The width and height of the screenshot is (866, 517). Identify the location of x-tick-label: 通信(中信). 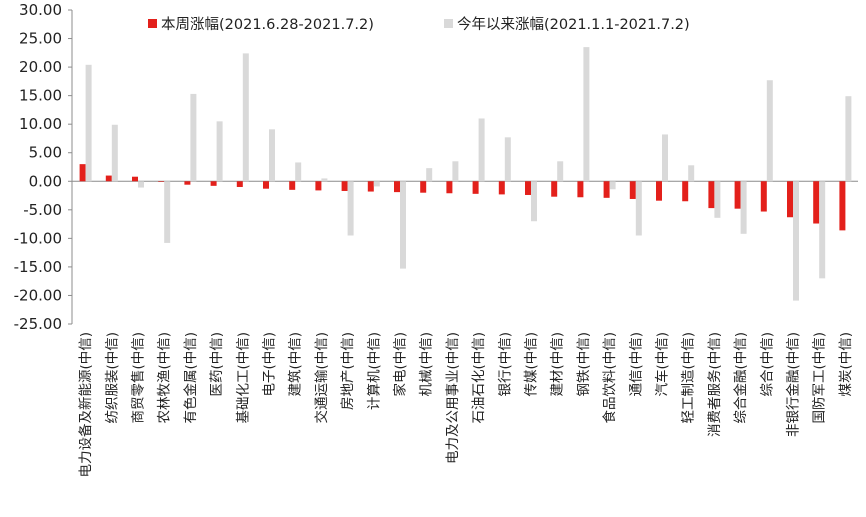
(636, 364).